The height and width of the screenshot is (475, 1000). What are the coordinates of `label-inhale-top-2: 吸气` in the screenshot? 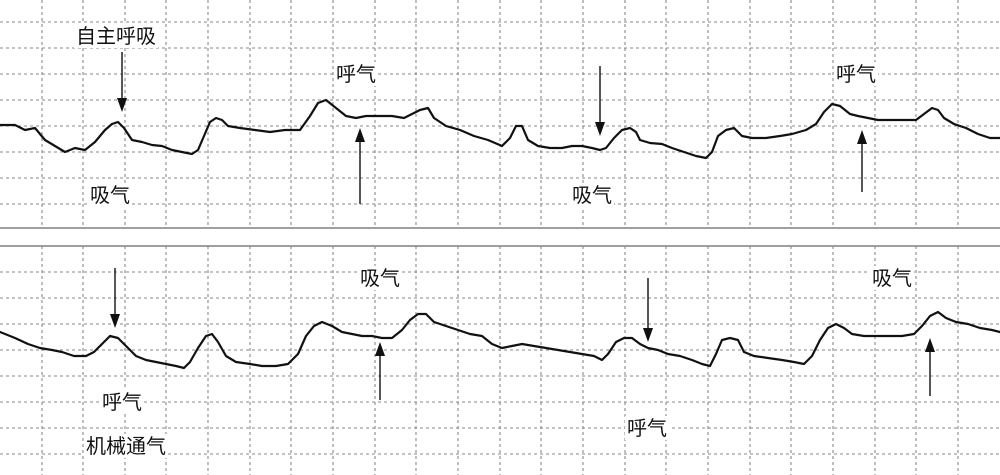 It's located at (592, 195).